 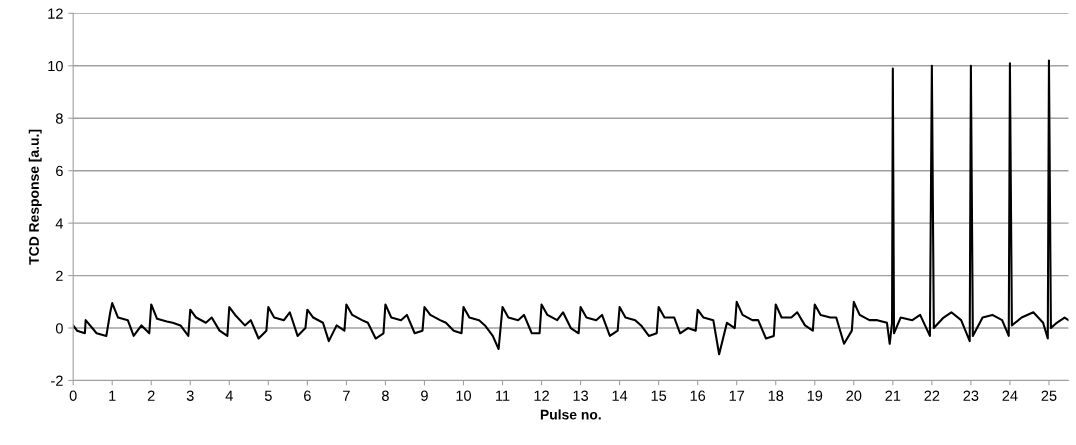 What do you see at coordinates (35, 197) in the screenshot?
I see `y-axis-title: TCD Response [a.u.]` at bounding box center [35, 197].